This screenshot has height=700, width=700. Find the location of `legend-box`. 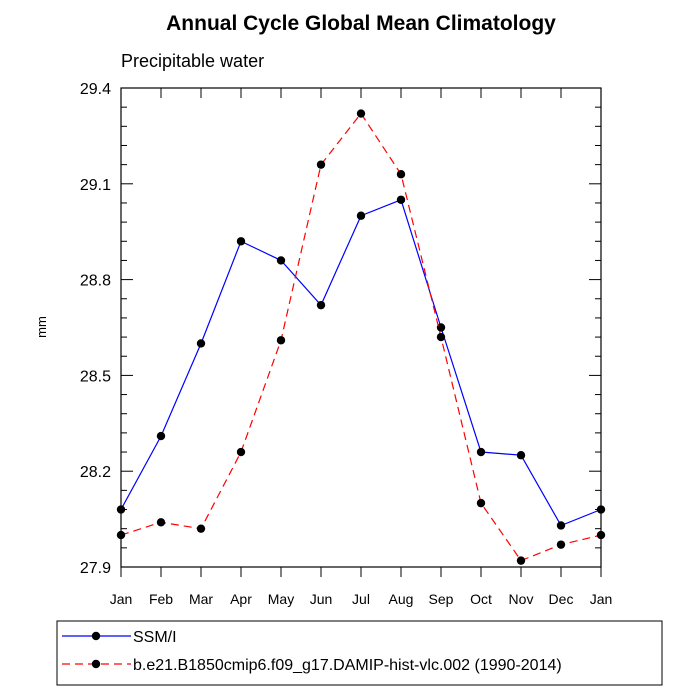

legend-box is located at coordinates (359, 653).